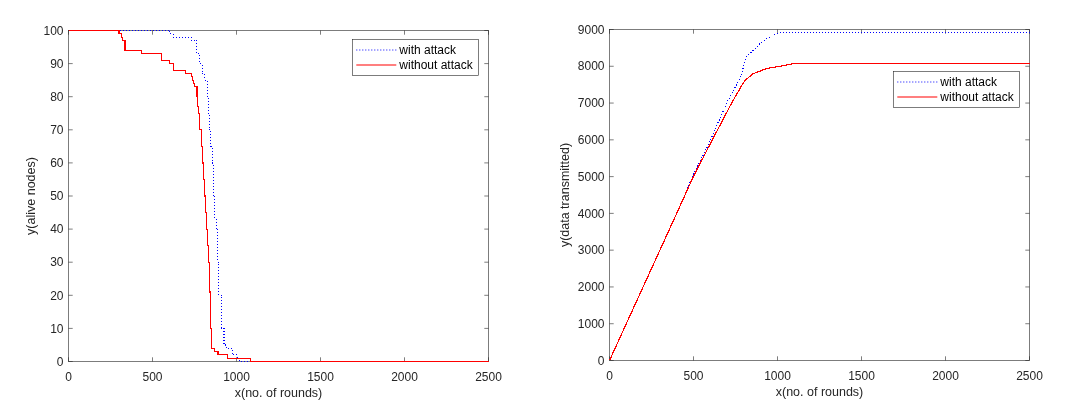 The image size is (1080, 405). Describe the element at coordinates (591, 140) in the screenshot. I see `y-tick-label: 6000` at that location.